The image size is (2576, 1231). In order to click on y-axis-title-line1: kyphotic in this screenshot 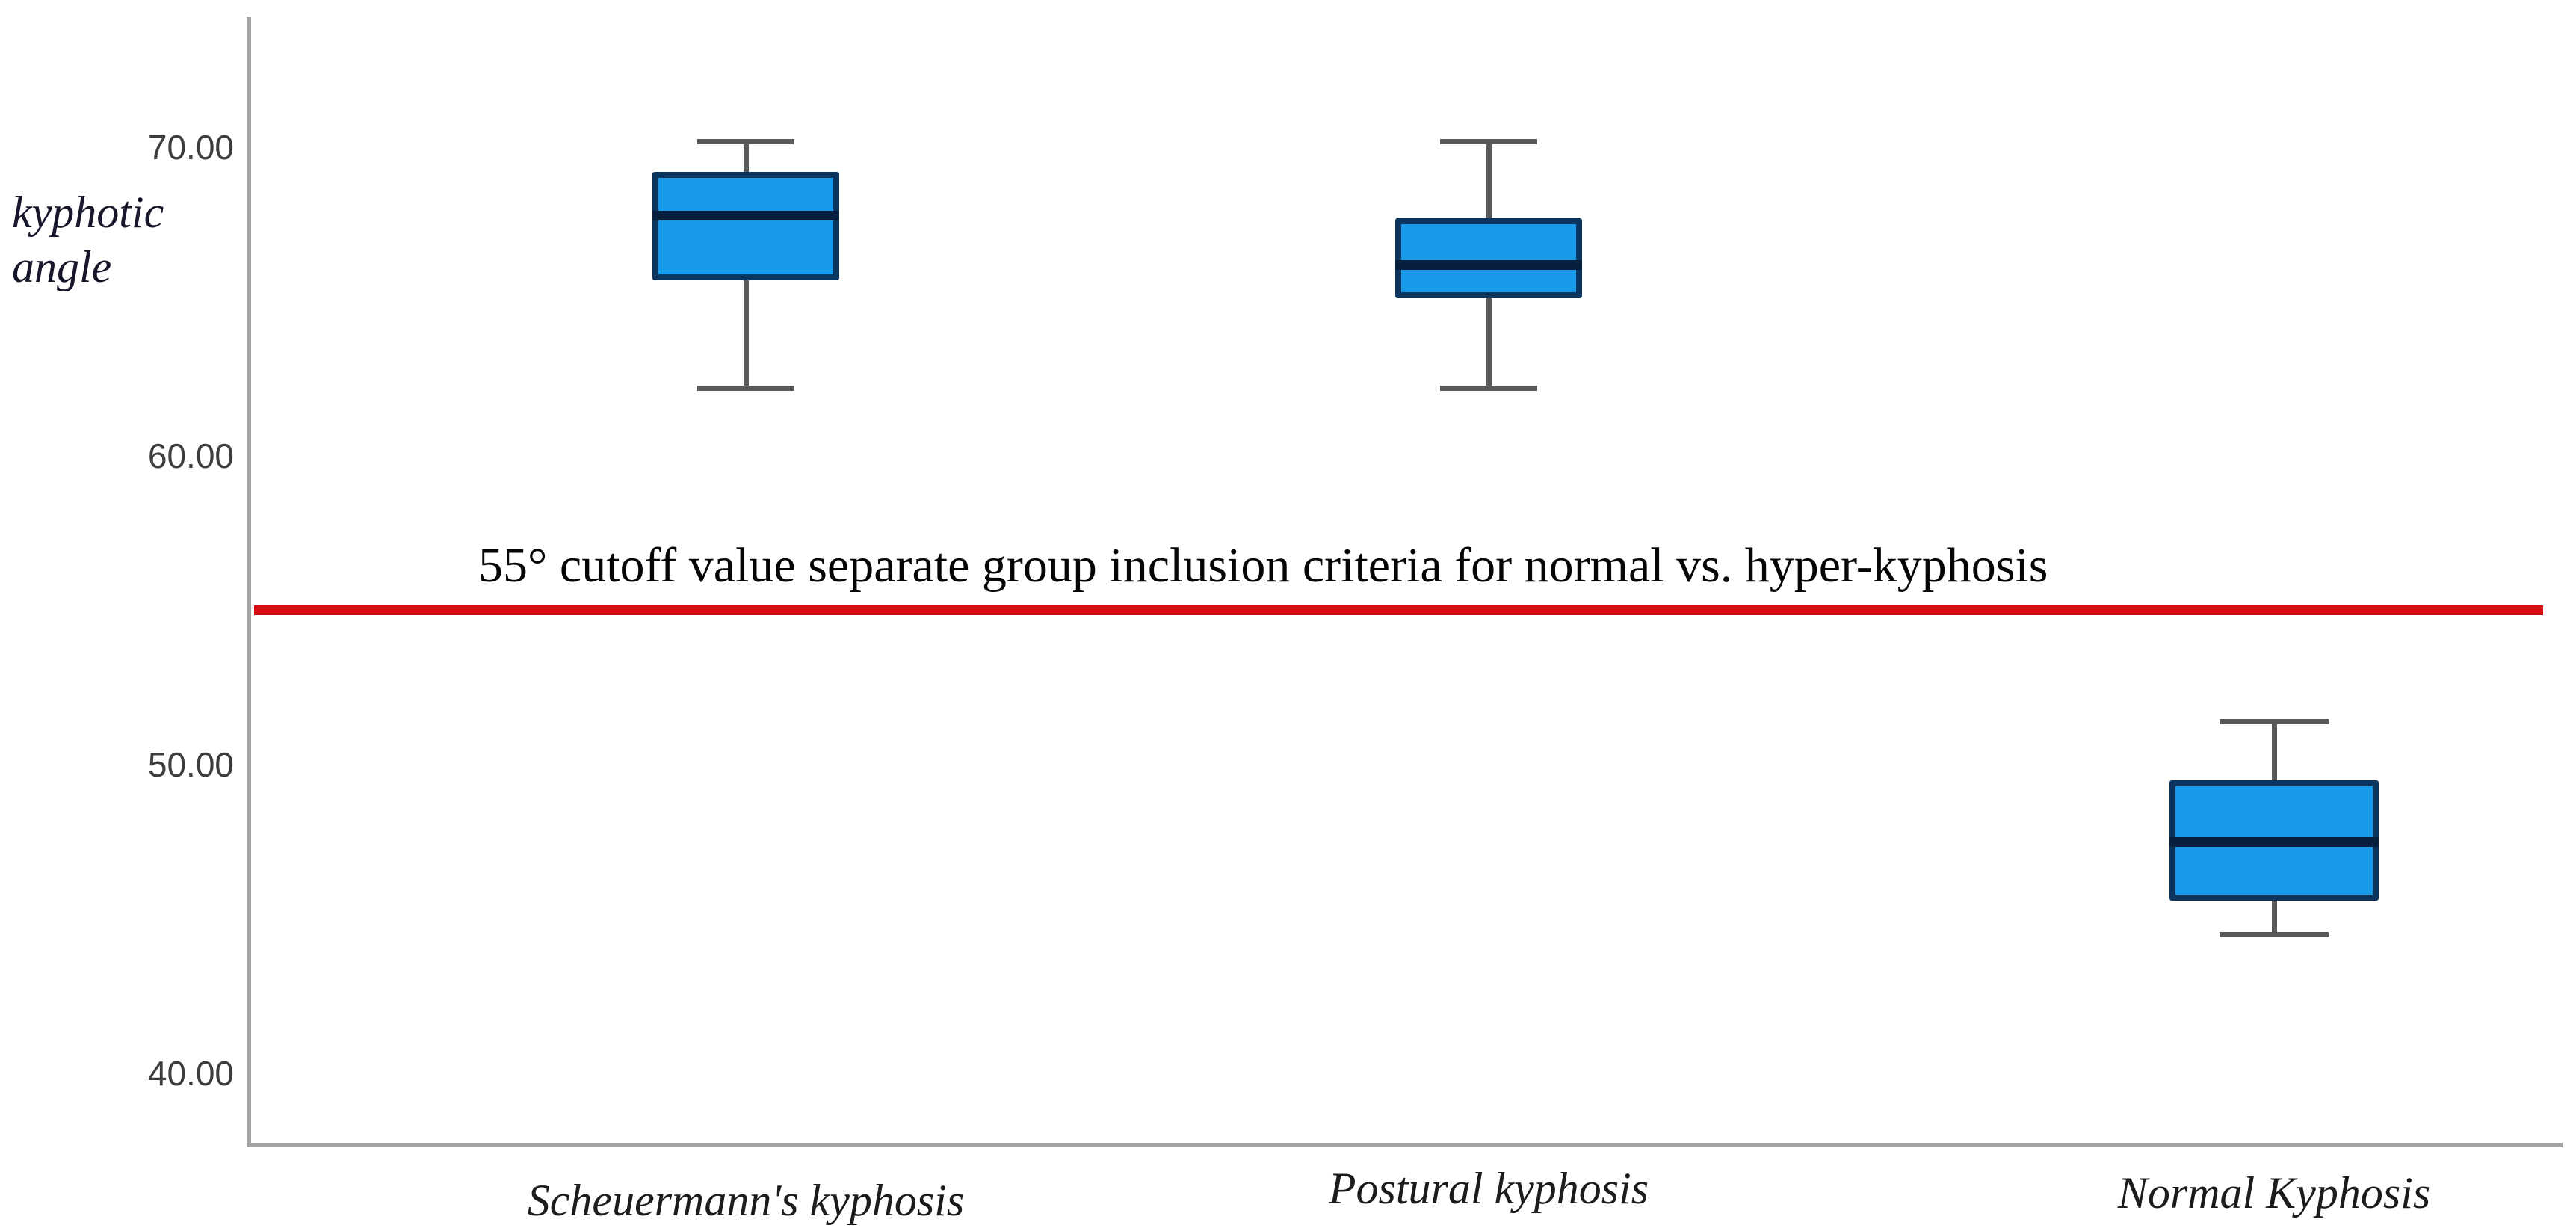, I will do `click(88, 213)`.